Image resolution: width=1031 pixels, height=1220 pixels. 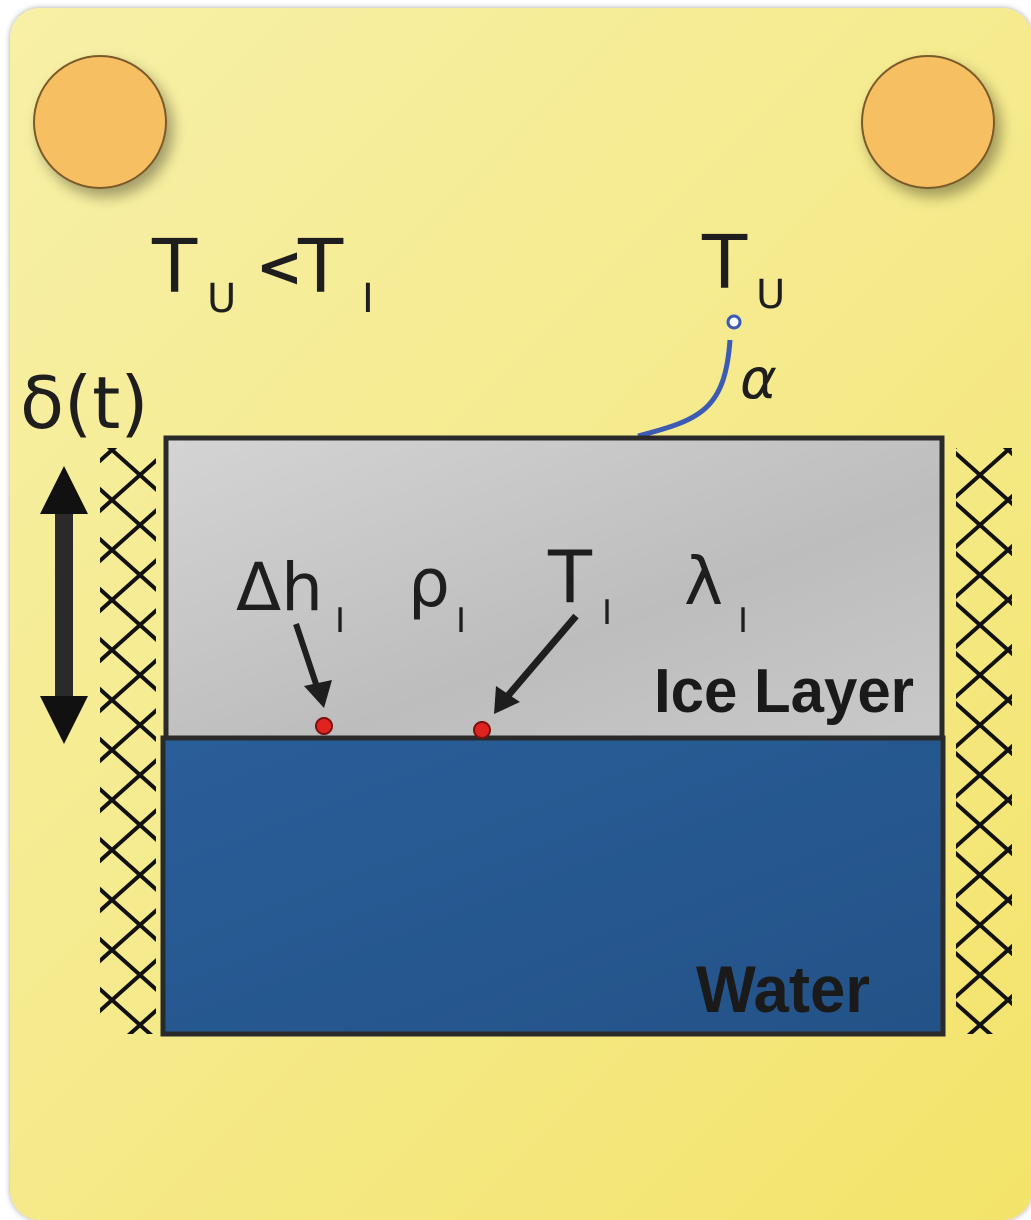 I want to click on interface-point-right, so click(x=482, y=730).